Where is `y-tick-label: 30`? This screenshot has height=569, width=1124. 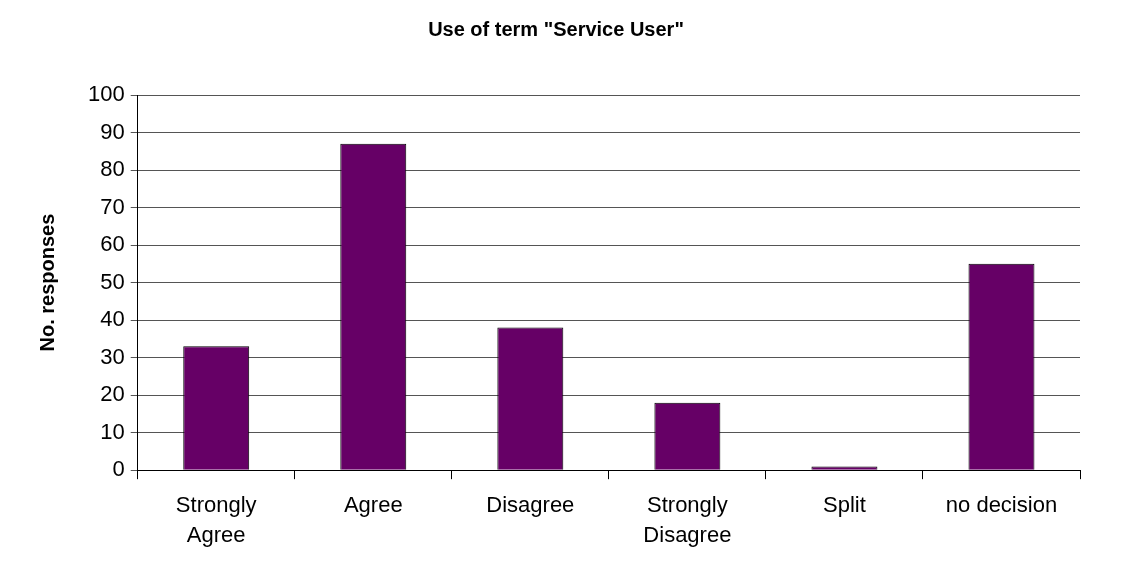 y-tick-label: 30 is located at coordinates (112, 356).